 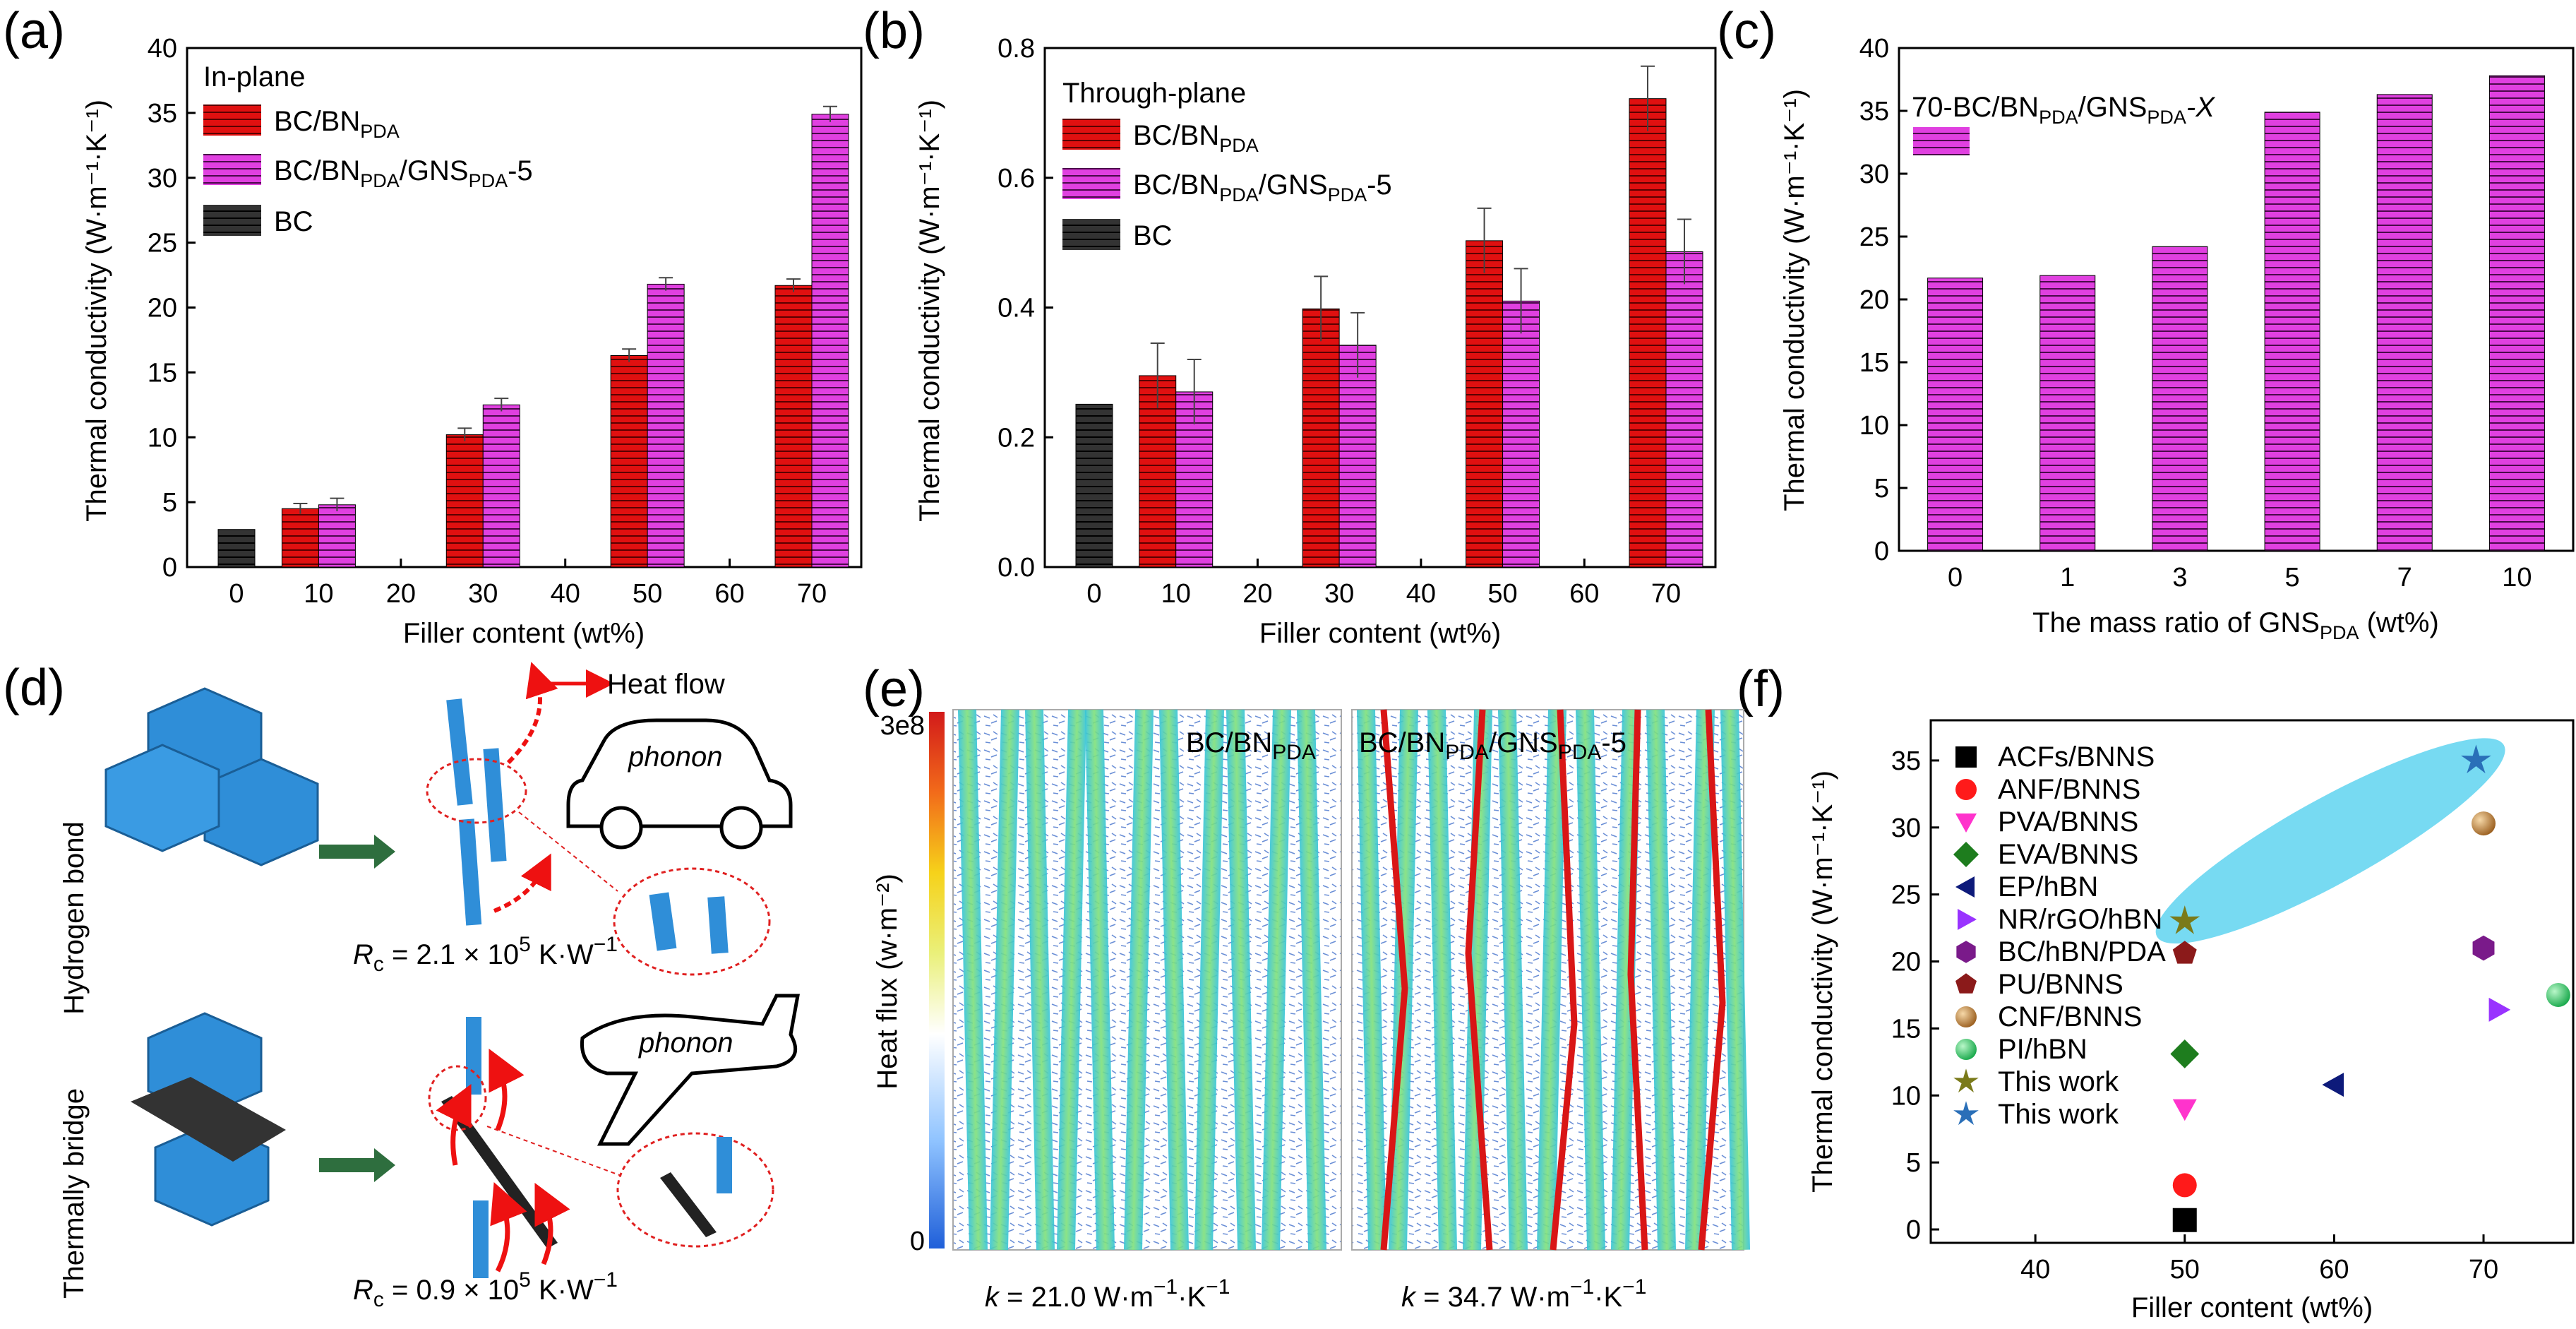 I want to click on panel-c-label: (c), so click(x=1746, y=31).